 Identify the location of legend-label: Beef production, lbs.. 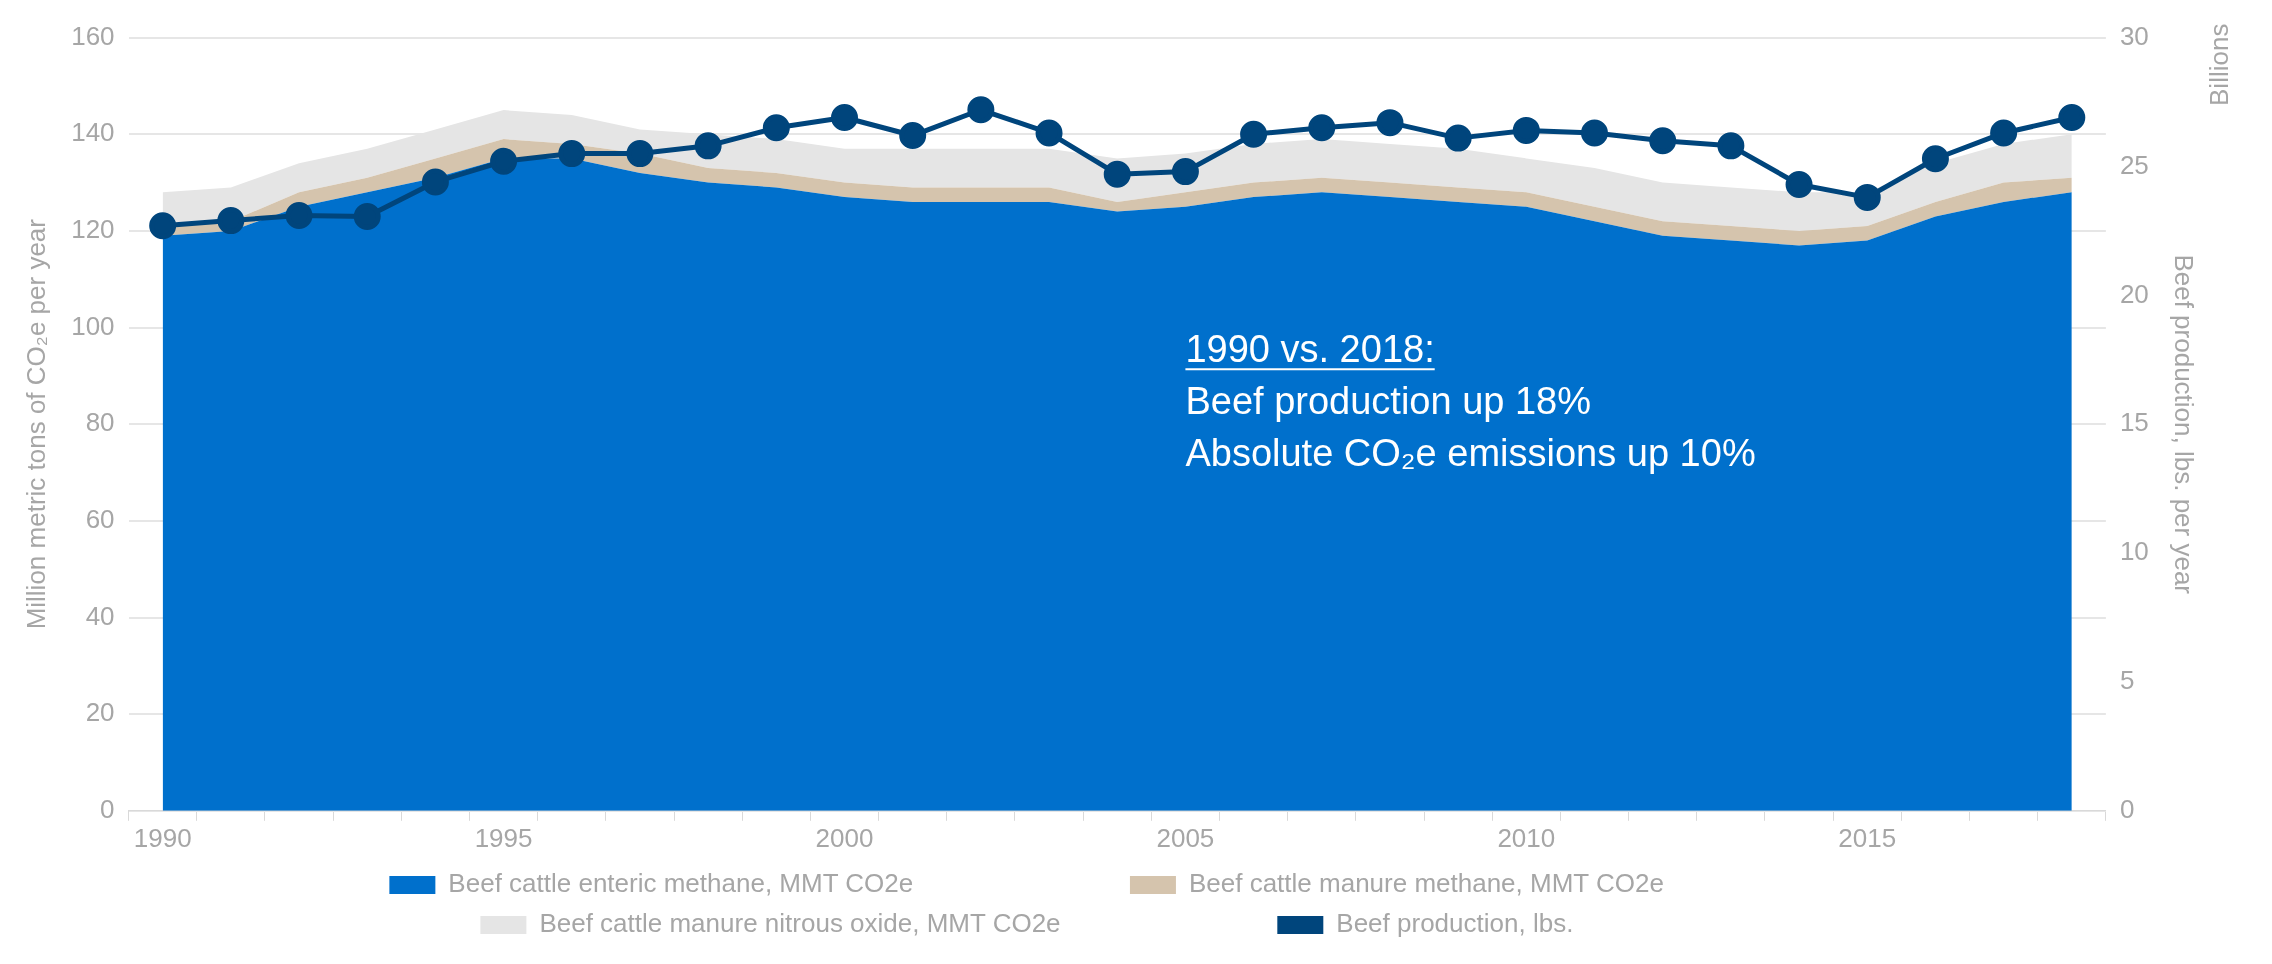
(1556, 923).